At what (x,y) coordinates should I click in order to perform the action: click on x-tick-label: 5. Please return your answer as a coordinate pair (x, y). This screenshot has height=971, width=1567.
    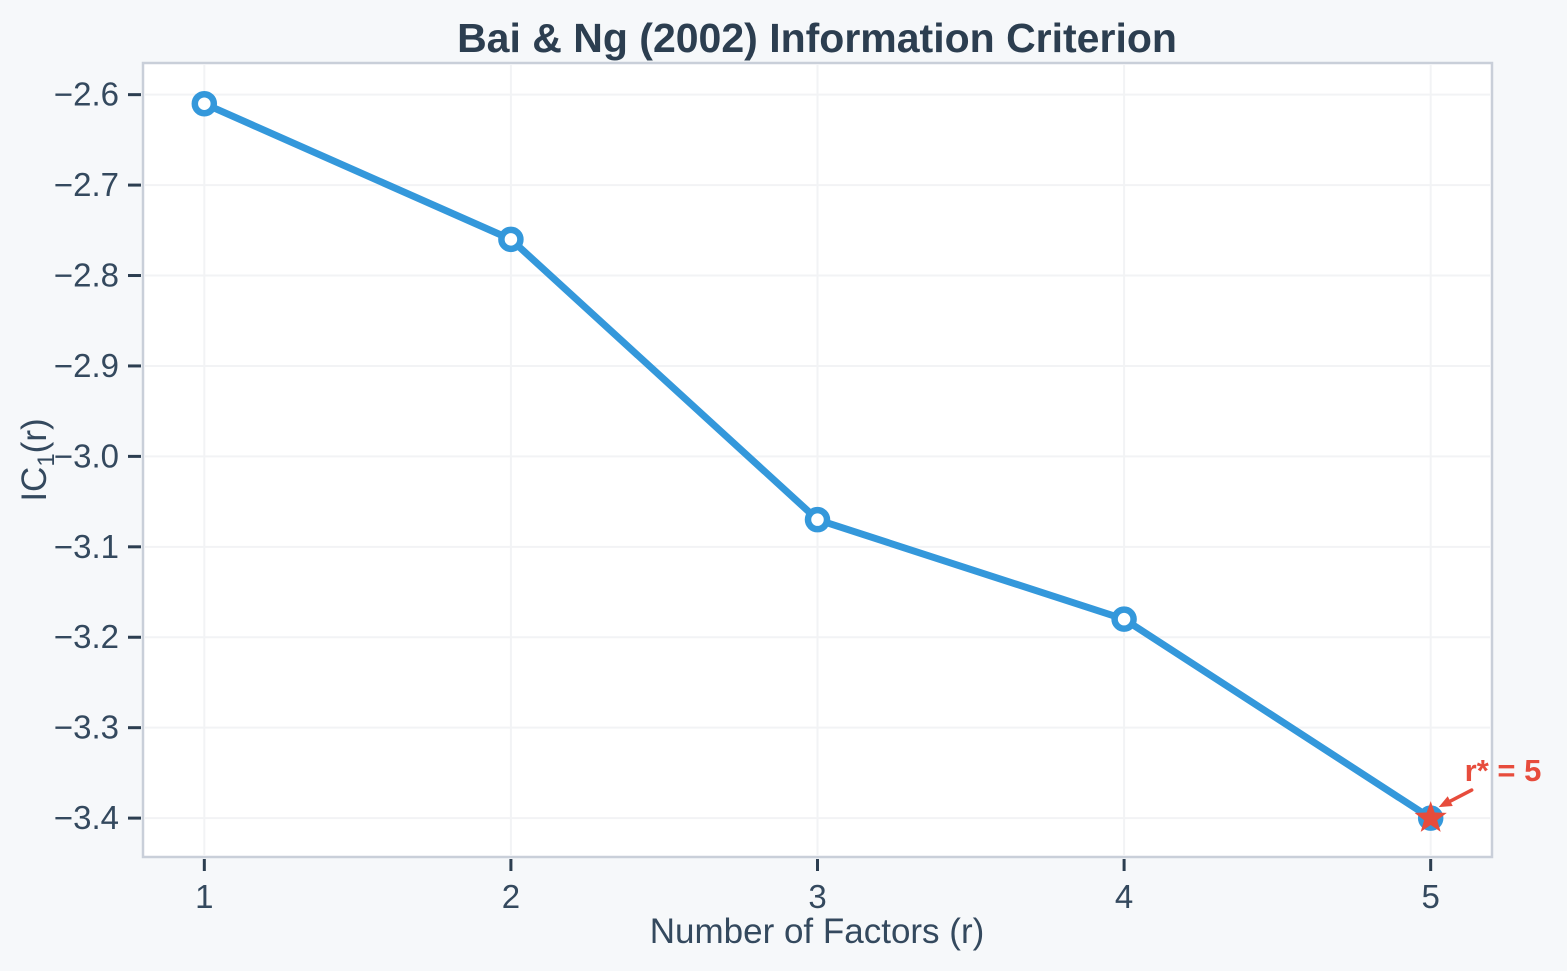
    Looking at the image, I should click on (1431, 896).